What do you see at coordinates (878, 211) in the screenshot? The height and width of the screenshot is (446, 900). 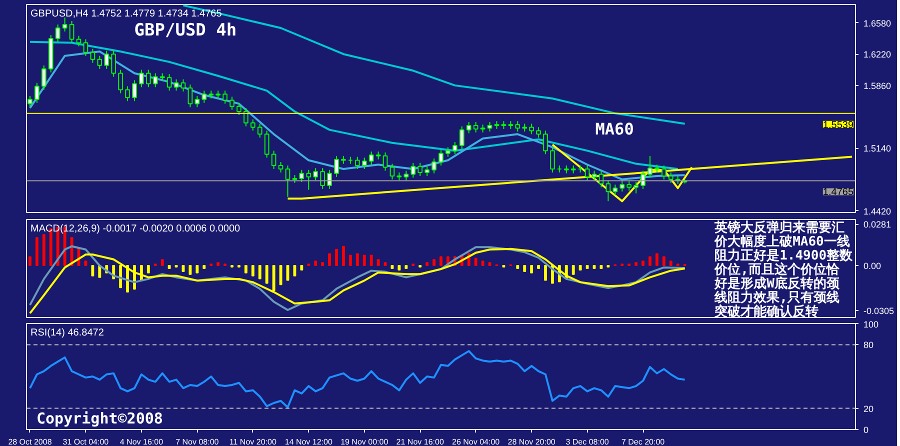 I see `y-tick-label: 1.4420` at bounding box center [878, 211].